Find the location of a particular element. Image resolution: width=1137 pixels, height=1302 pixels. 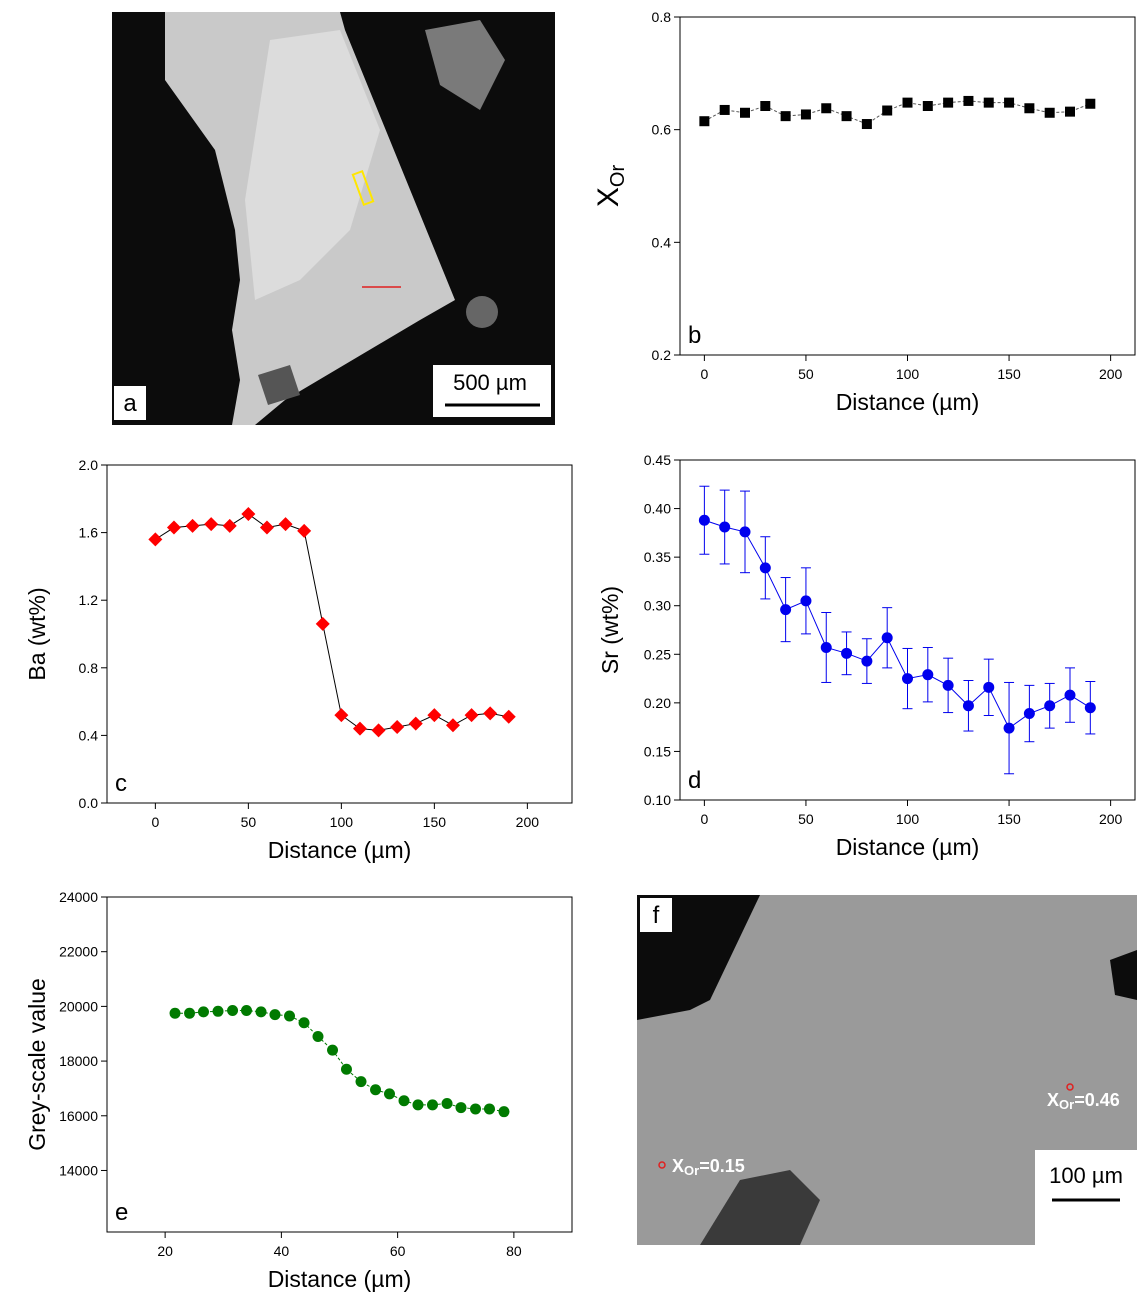

y-axis-label-sub: Or is located at coordinates (618, 176).